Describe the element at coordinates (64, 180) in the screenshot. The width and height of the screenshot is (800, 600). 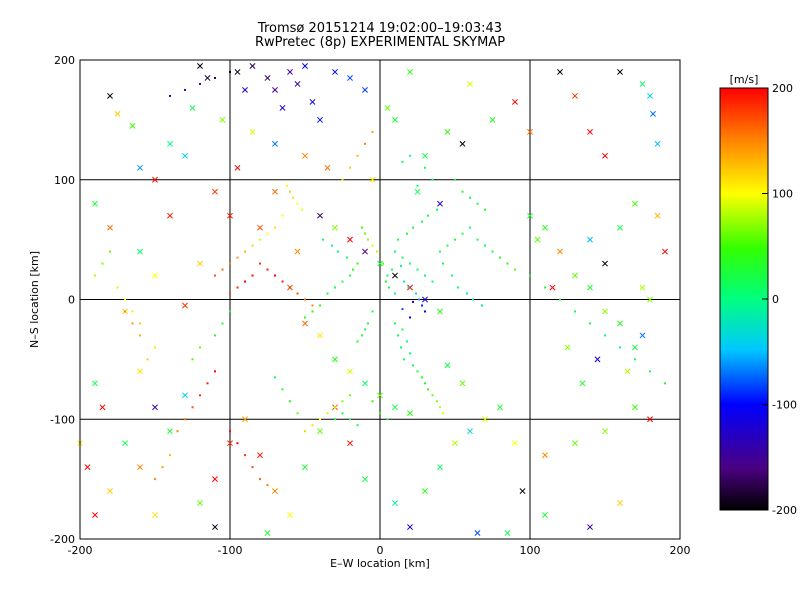
I see `y-tick-label: 100` at that location.